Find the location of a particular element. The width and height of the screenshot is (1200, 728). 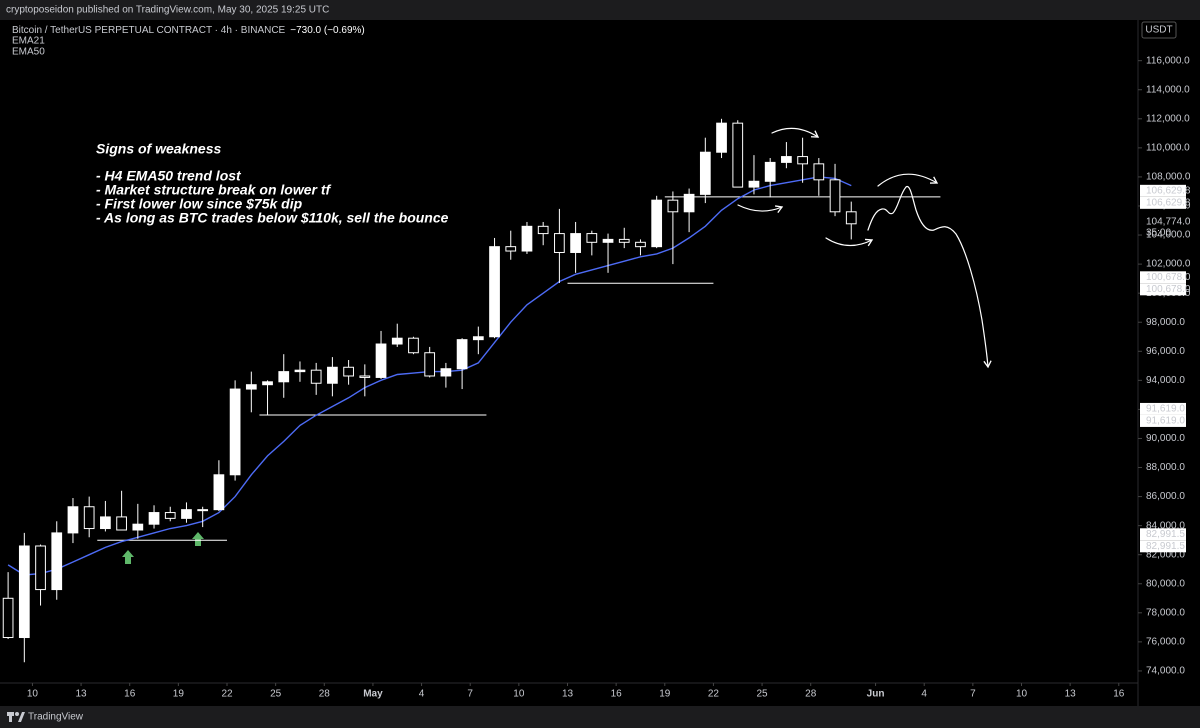

y-tick-label: 82,000.0 is located at coordinates (1165, 554).